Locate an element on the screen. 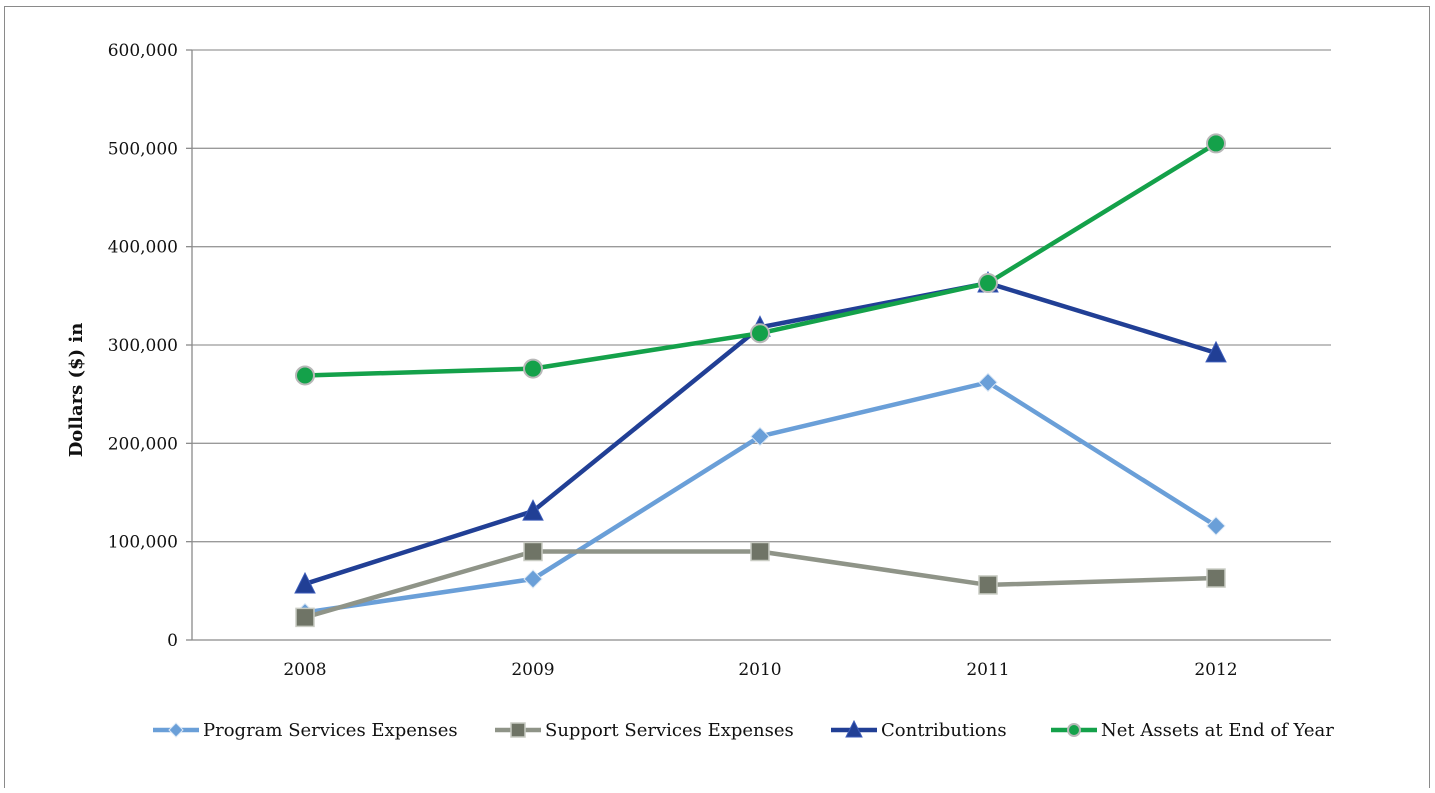 The height and width of the screenshot is (793, 1435). y-tick-label: 0 is located at coordinates (172, 641).